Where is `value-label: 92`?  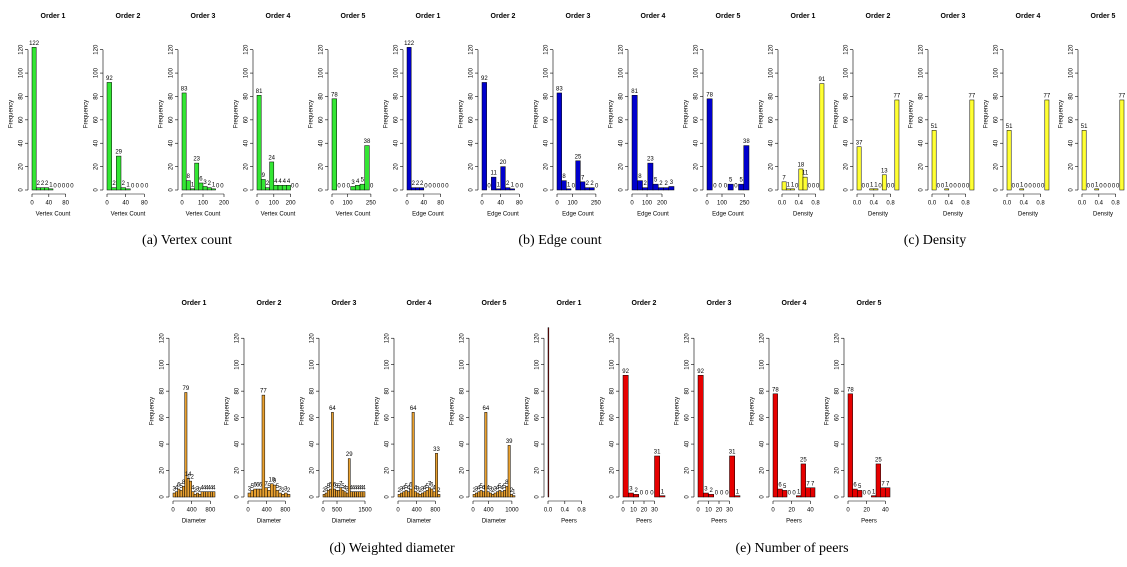
value-label: 92 is located at coordinates (484, 79).